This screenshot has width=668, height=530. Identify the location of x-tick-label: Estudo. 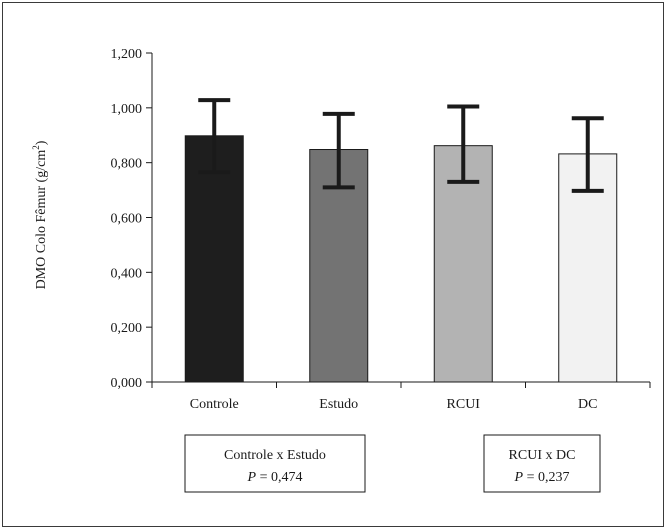
(338, 404).